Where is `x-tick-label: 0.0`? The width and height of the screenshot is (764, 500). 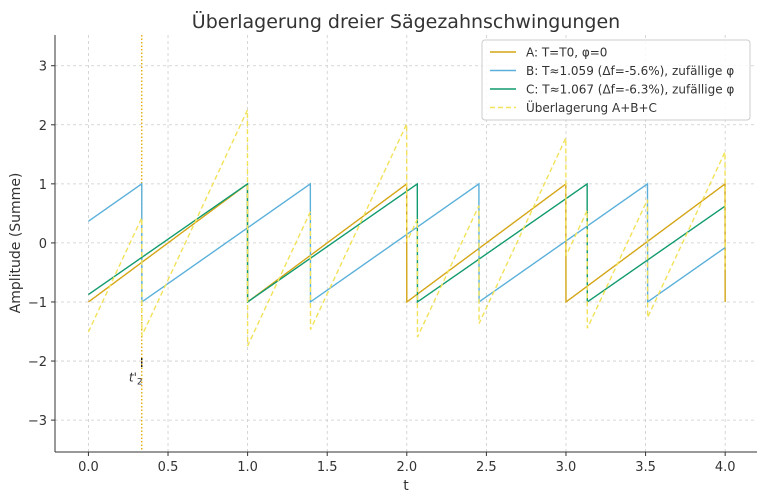
x-tick-label: 0.0 is located at coordinates (88, 467).